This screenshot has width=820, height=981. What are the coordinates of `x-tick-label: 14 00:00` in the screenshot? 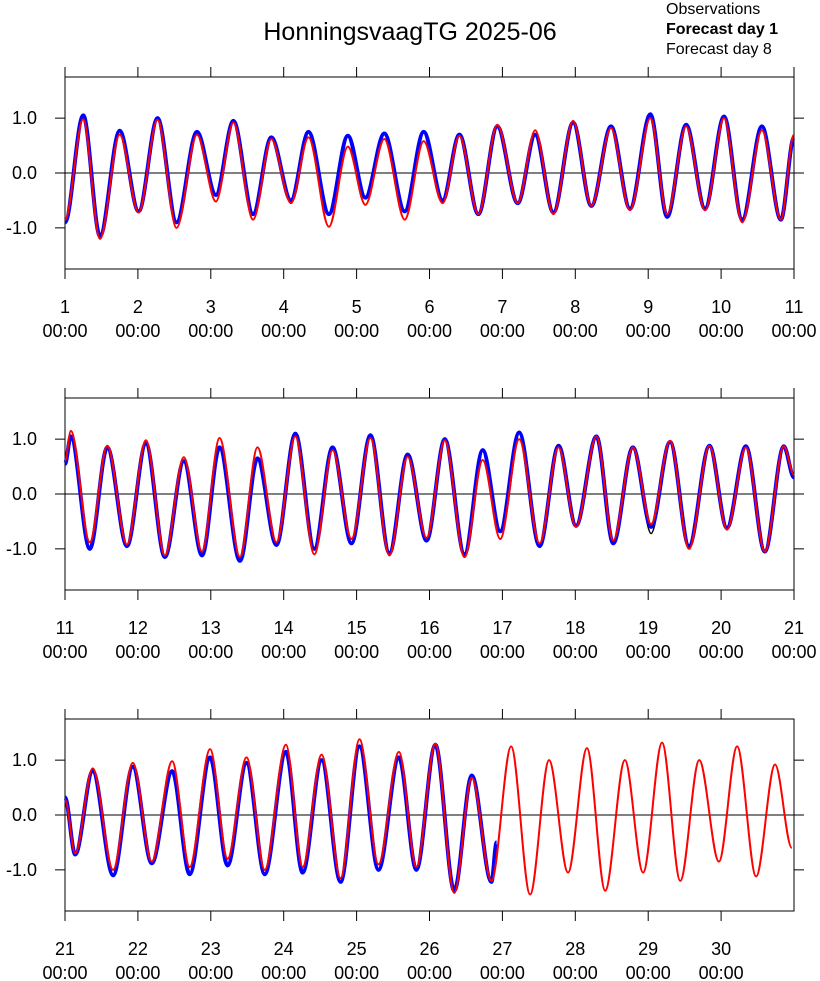 It's located at (283, 640).